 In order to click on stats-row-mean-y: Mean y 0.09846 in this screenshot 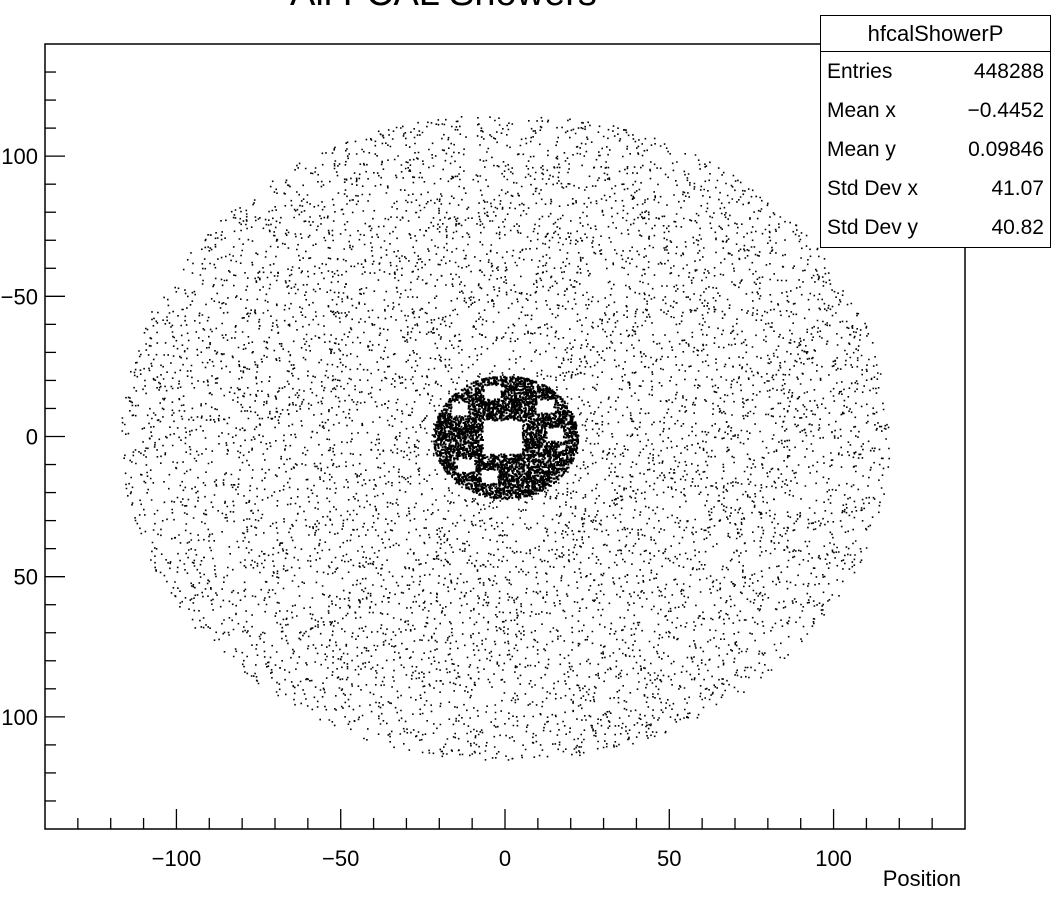, I will do `click(935, 149)`.